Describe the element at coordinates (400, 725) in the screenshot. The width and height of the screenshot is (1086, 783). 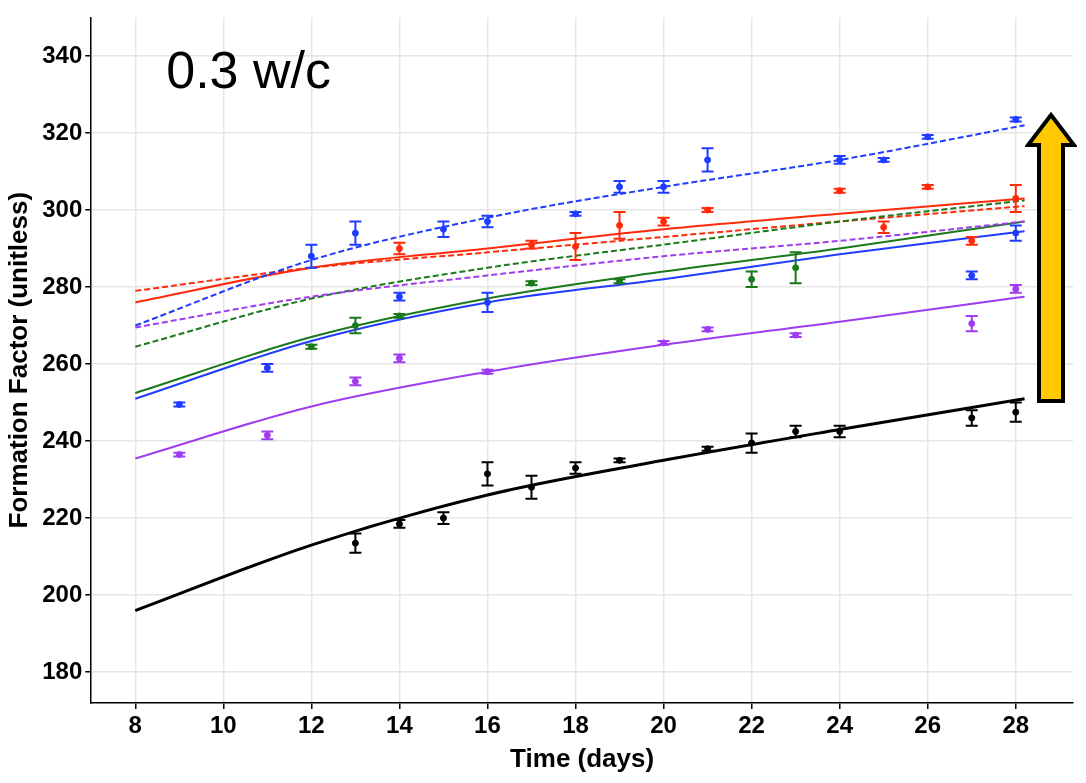
I see `x-tick-label: 14` at that location.